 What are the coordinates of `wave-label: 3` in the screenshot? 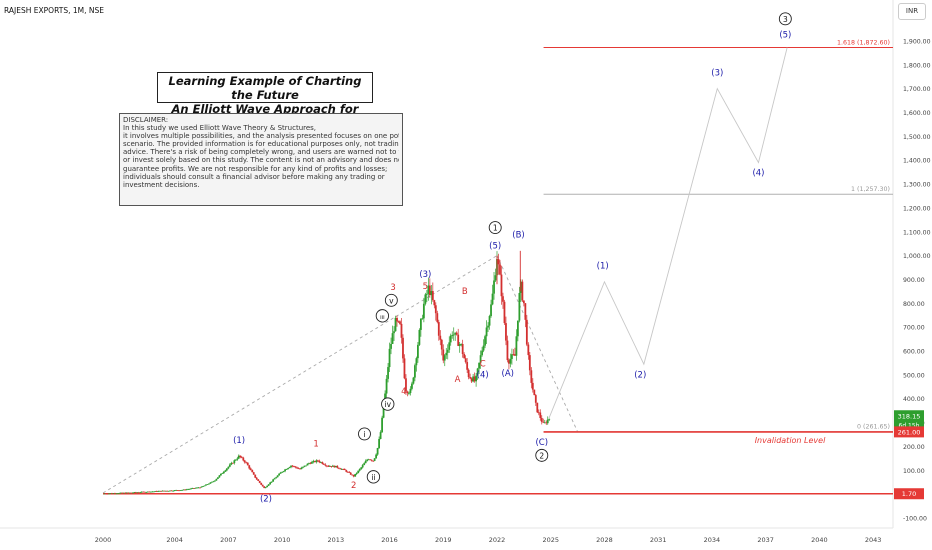 It's located at (392, 288).